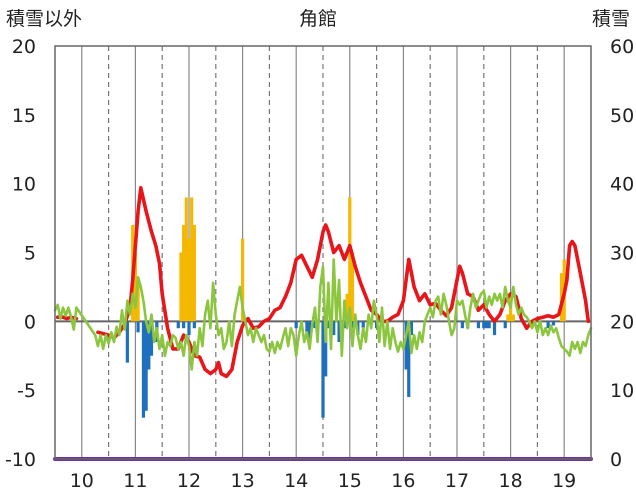 This screenshot has height=501, width=636. Describe the element at coordinates (317, 19) in the screenshot. I see `chart-title: 角館` at that location.